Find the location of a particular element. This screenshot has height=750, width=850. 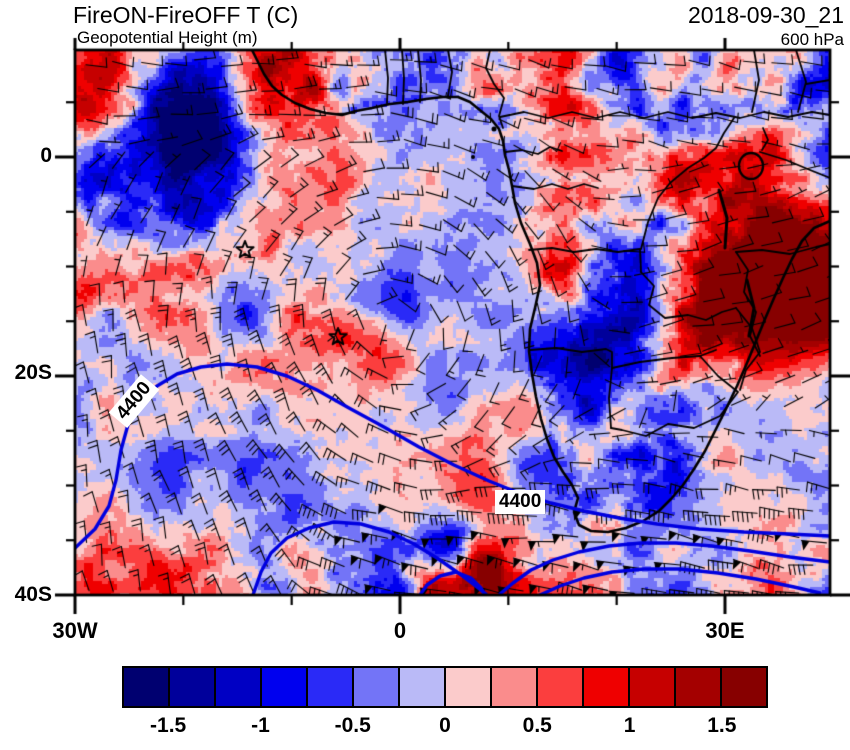

y-axis-label-0: 0 is located at coordinates (46, 155).